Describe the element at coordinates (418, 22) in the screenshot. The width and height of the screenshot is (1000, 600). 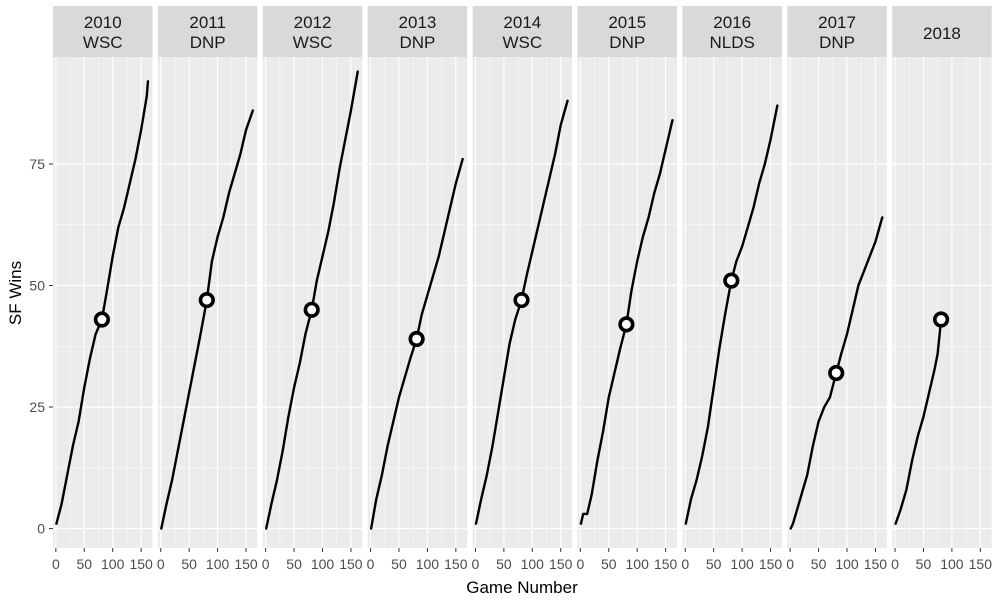
I see `facet-year-label: 2013` at that location.